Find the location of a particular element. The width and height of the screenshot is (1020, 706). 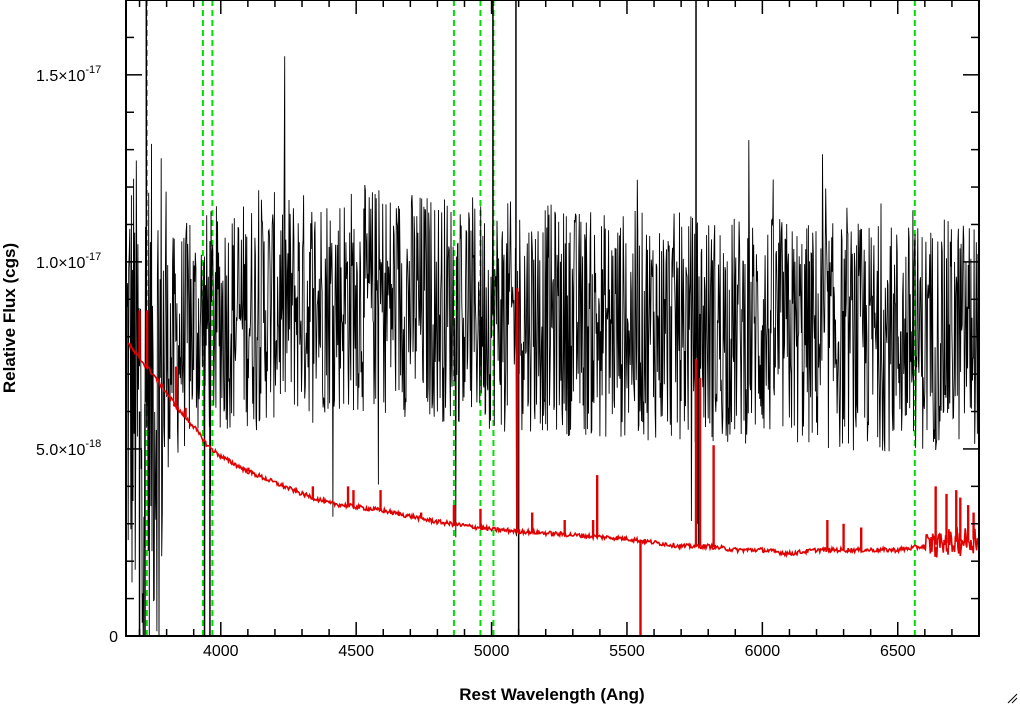

y-tick-label: 1.0×10⁻¹⁷ is located at coordinates (68, 261).